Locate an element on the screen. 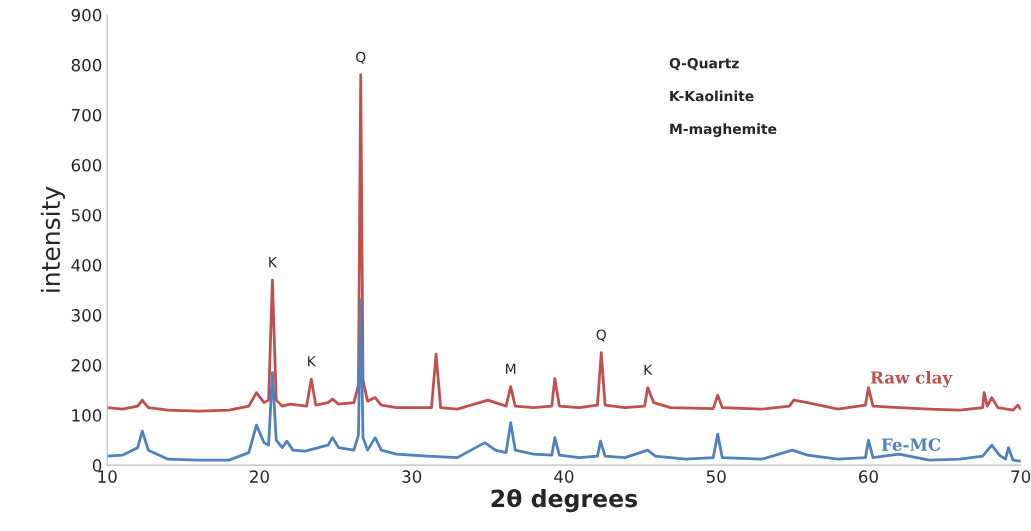 The width and height of the screenshot is (1031, 531). x-tick-label: 60 is located at coordinates (868, 476).